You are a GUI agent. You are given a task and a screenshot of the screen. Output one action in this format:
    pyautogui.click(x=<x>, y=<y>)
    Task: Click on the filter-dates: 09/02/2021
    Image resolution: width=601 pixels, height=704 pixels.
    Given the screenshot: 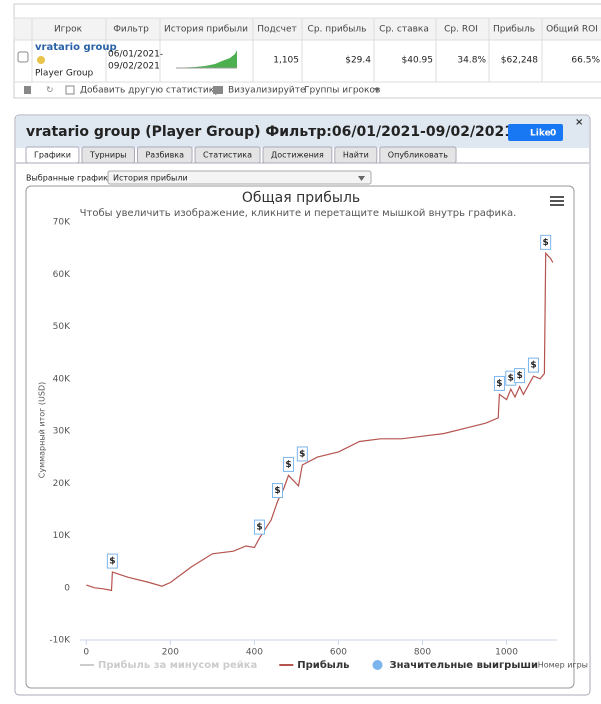 What is the action you would take?
    pyautogui.click(x=134, y=67)
    